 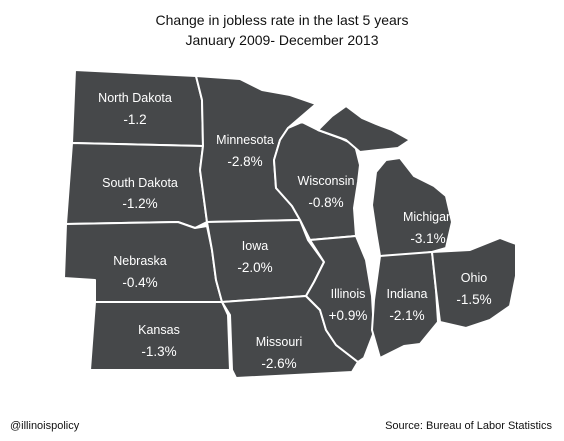 I want to click on state-michigan-upper, so click(x=364, y=129).